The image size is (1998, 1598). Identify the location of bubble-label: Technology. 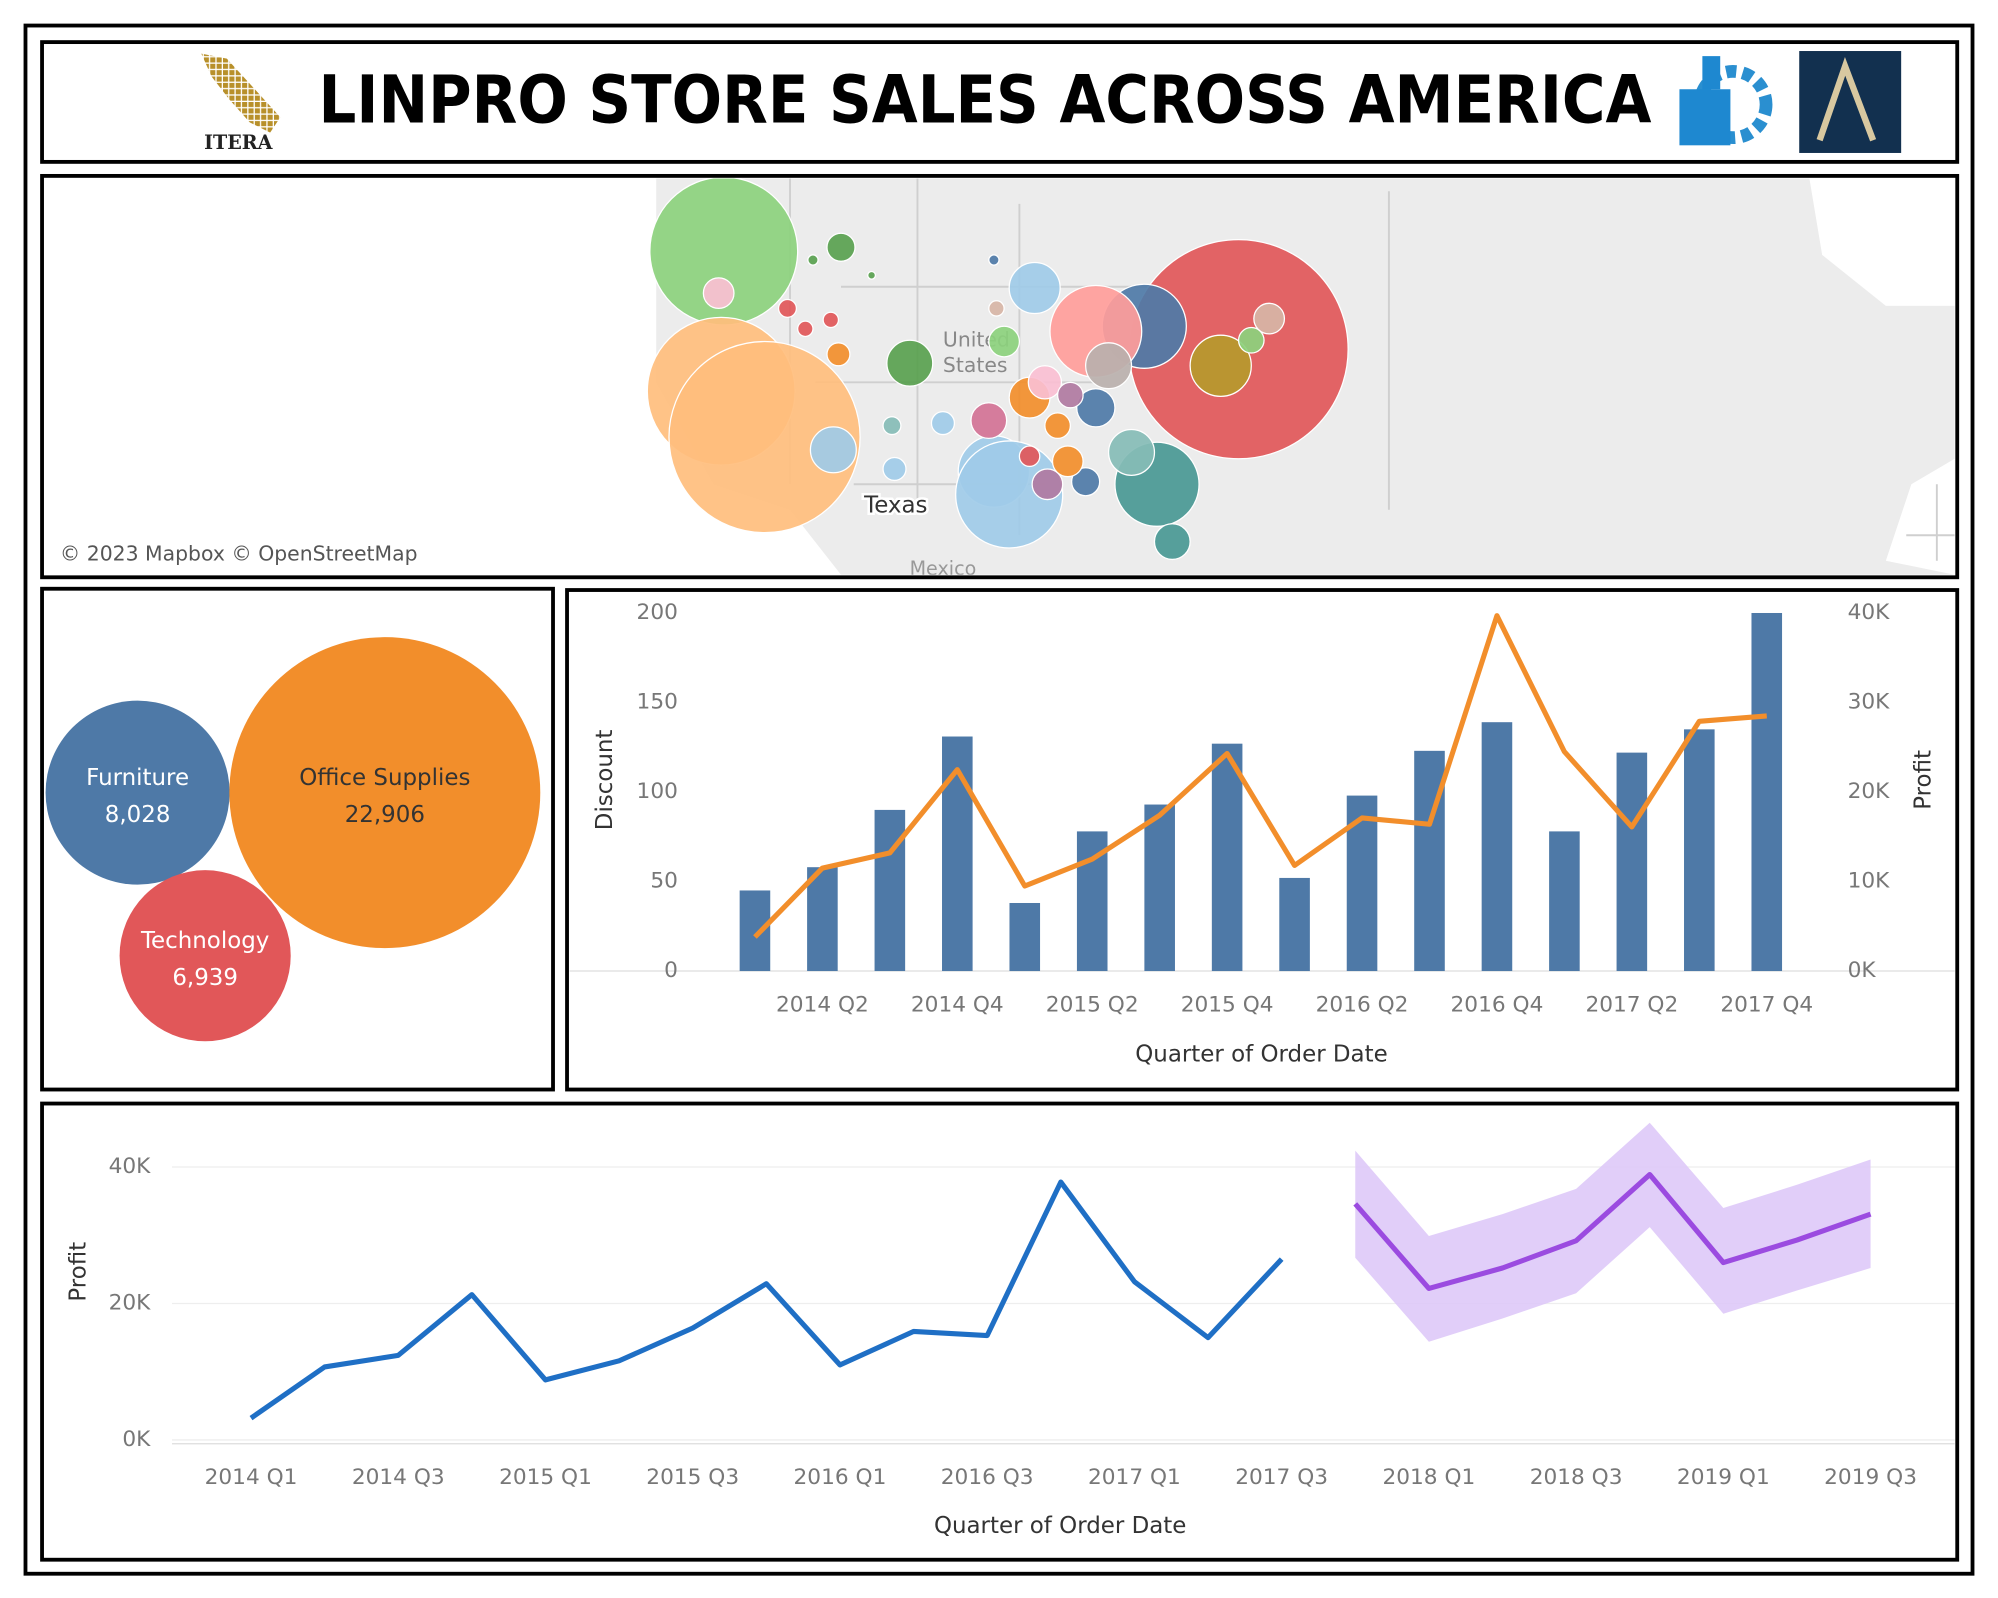
(204, 941).